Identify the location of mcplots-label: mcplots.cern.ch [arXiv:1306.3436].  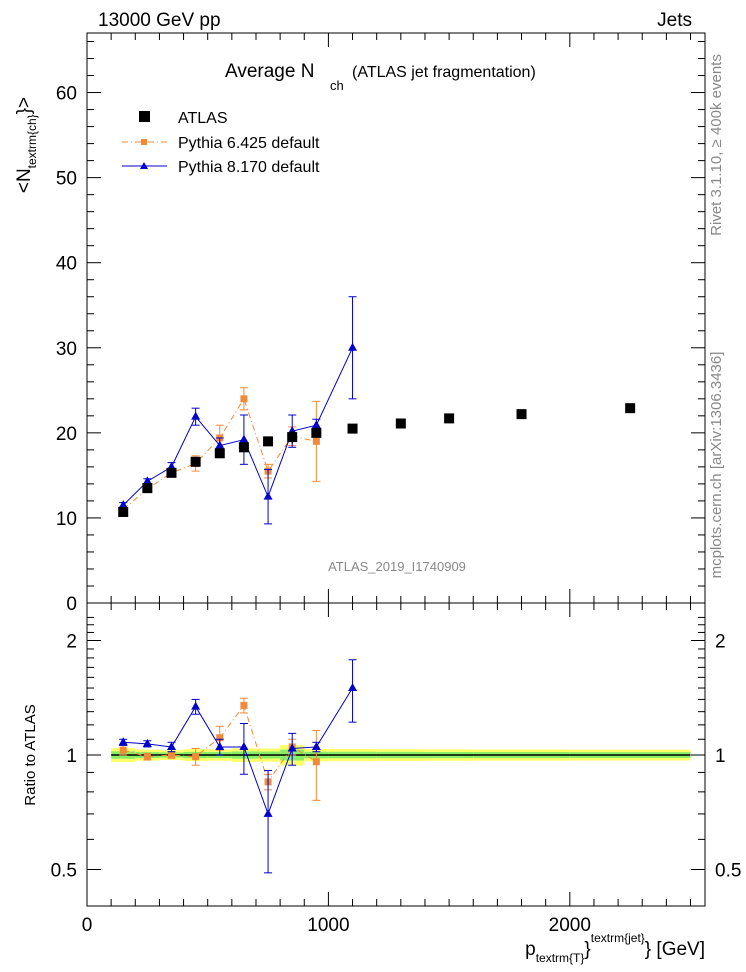
(716, 465).